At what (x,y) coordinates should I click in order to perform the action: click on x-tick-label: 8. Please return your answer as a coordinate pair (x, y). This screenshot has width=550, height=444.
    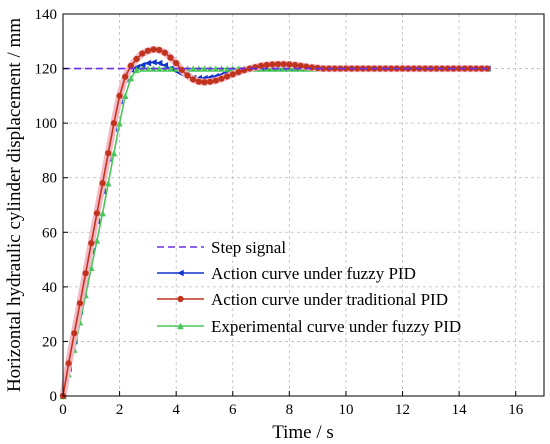
    Looking at the image, I should click on (290, 410).